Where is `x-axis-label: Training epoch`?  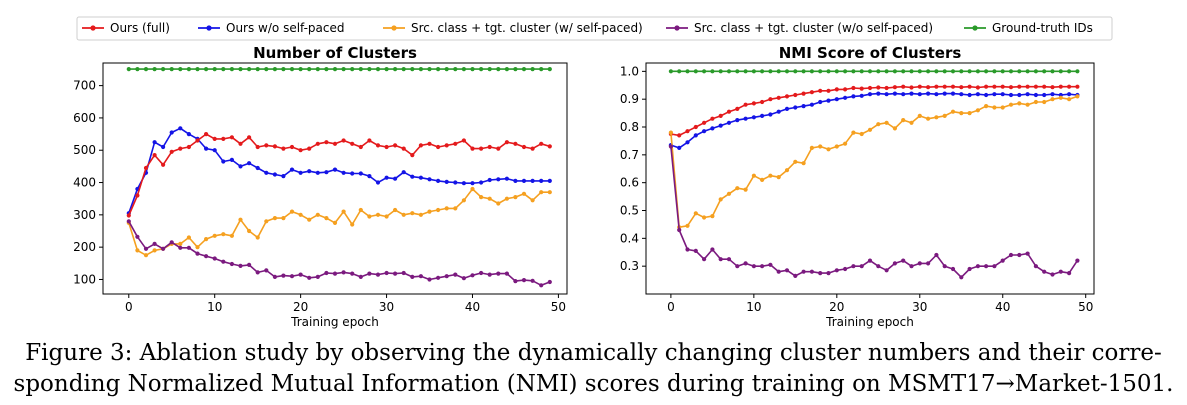 x-axis-label: Training epoch is located at coordinates (869, 322).